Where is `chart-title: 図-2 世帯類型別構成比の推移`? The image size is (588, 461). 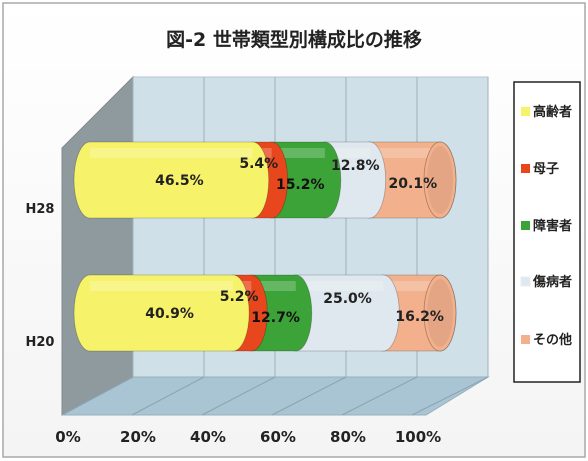
chart-title: 図-2 世帯類型別構成比の推移 is located at coordinates (294, 39).